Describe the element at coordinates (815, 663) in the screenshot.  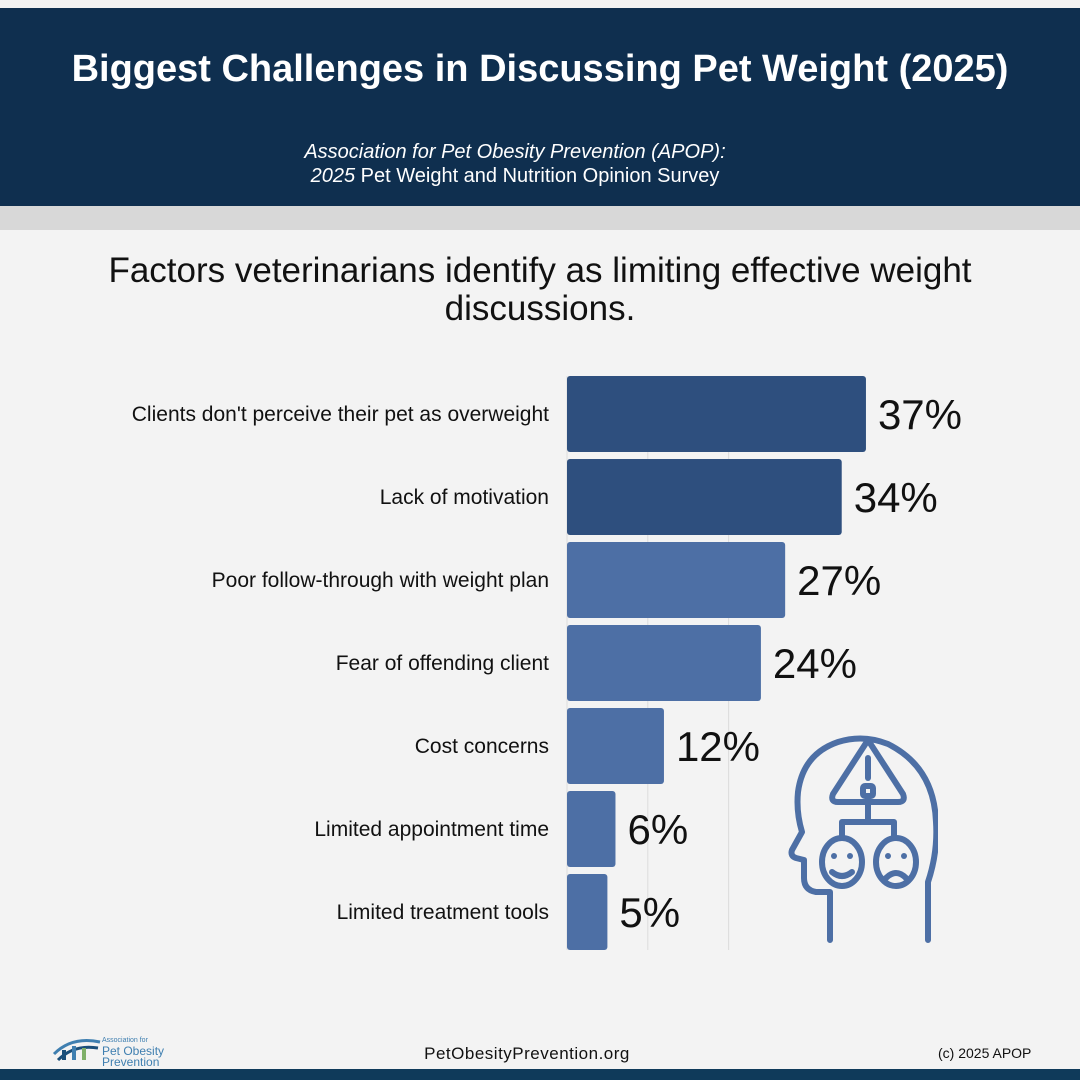
I see `value-label: 24%` at that location.